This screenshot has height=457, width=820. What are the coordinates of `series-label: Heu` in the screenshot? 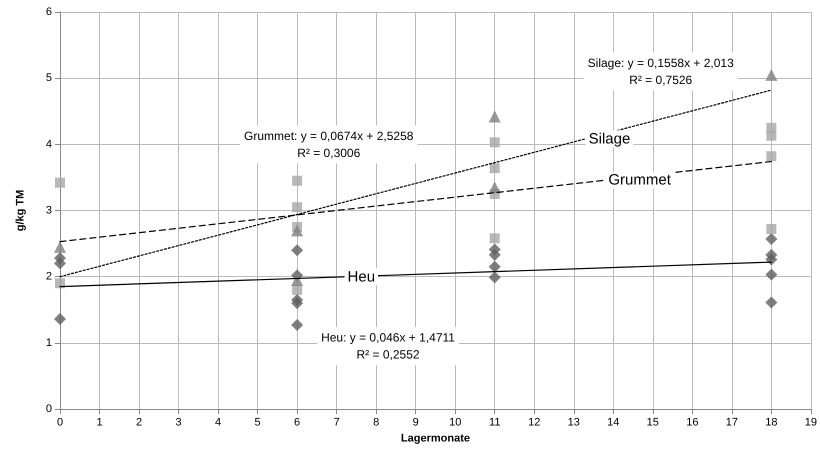 It's located at (362, 277).